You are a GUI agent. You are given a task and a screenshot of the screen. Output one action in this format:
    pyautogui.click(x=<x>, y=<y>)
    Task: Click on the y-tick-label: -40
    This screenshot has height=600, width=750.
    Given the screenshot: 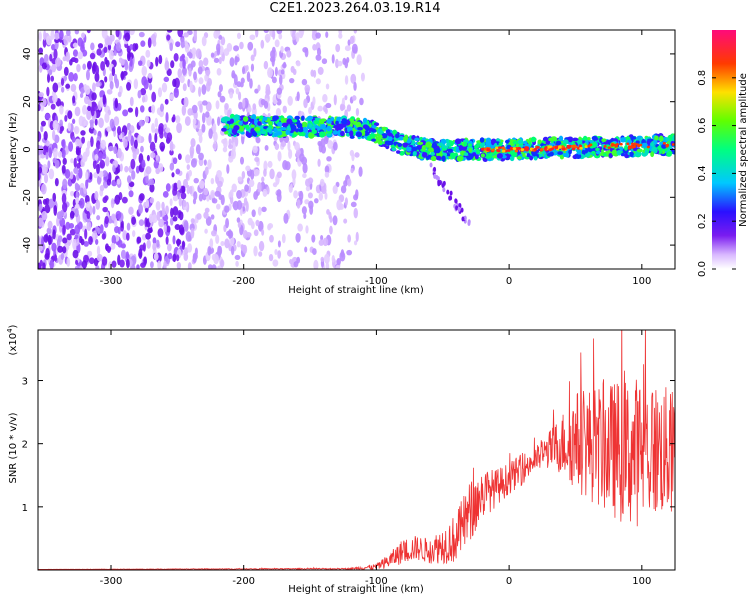 What is the action you would take?
    pyautogui.click(x=27, y=245)
    